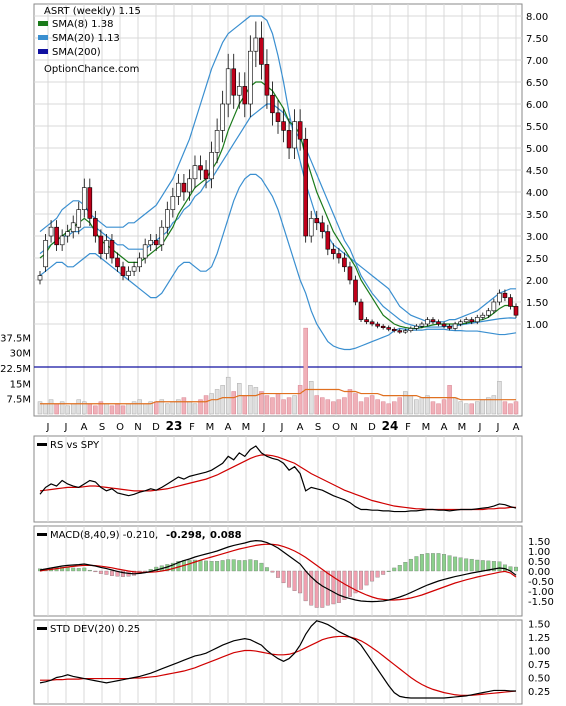  I want to click on std-legend-swatch, so click(42, 628).